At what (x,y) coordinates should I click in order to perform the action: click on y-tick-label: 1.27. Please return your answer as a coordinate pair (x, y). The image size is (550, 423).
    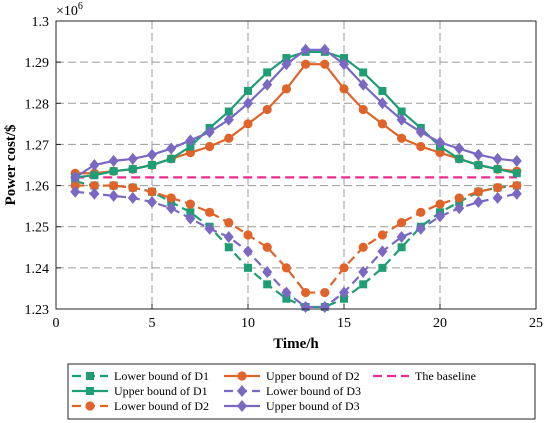
    Looking at the image, I should click on (37, 145).